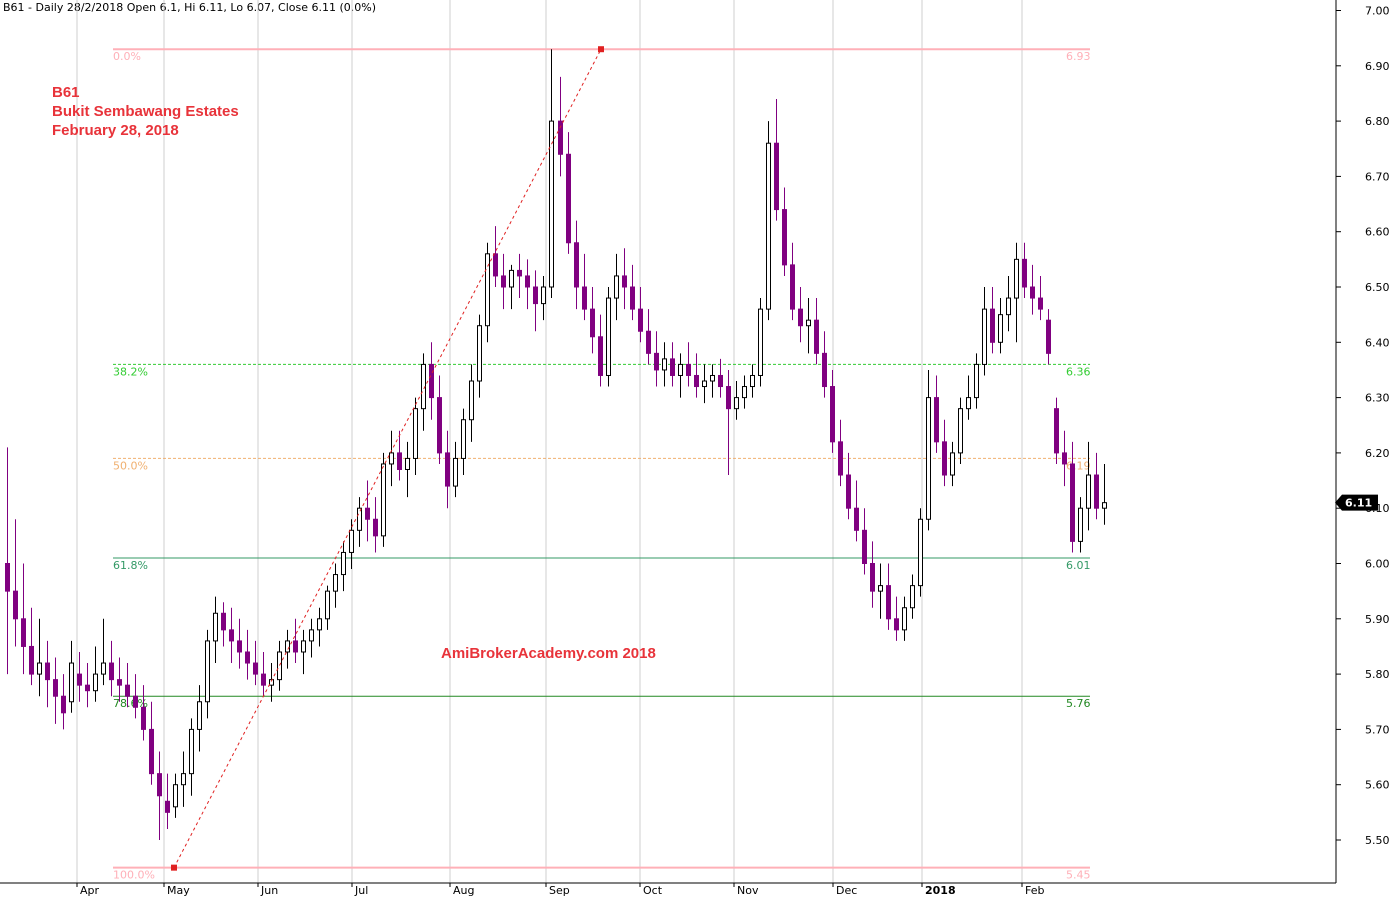 Image resolution: width=1396 pixels, height=899 pixels. Describe the element at coordinates (130, 465) in the screenshot. I see `fib-pct-label: 50.0%` at that location.